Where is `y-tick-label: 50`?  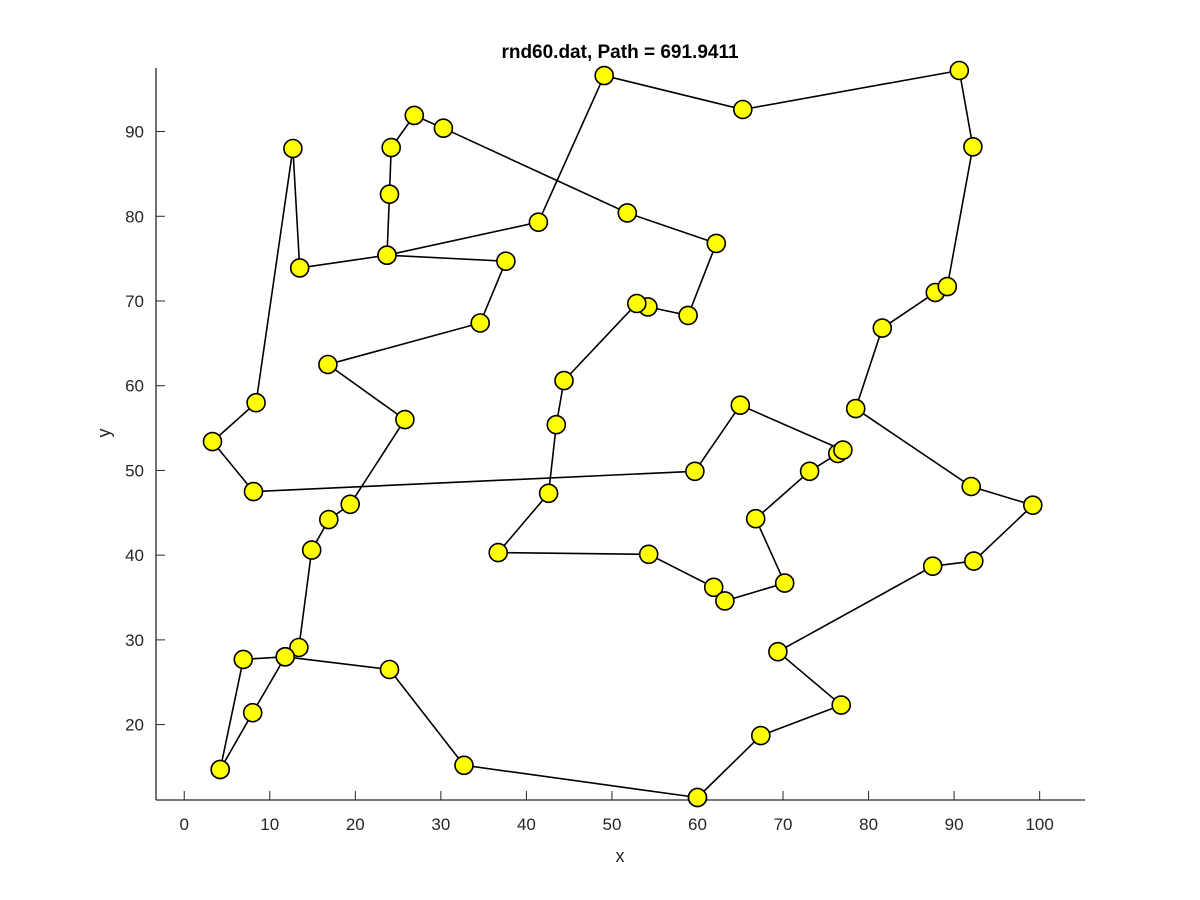
y-tick-label: 50 is located at coordinates (134, 470).